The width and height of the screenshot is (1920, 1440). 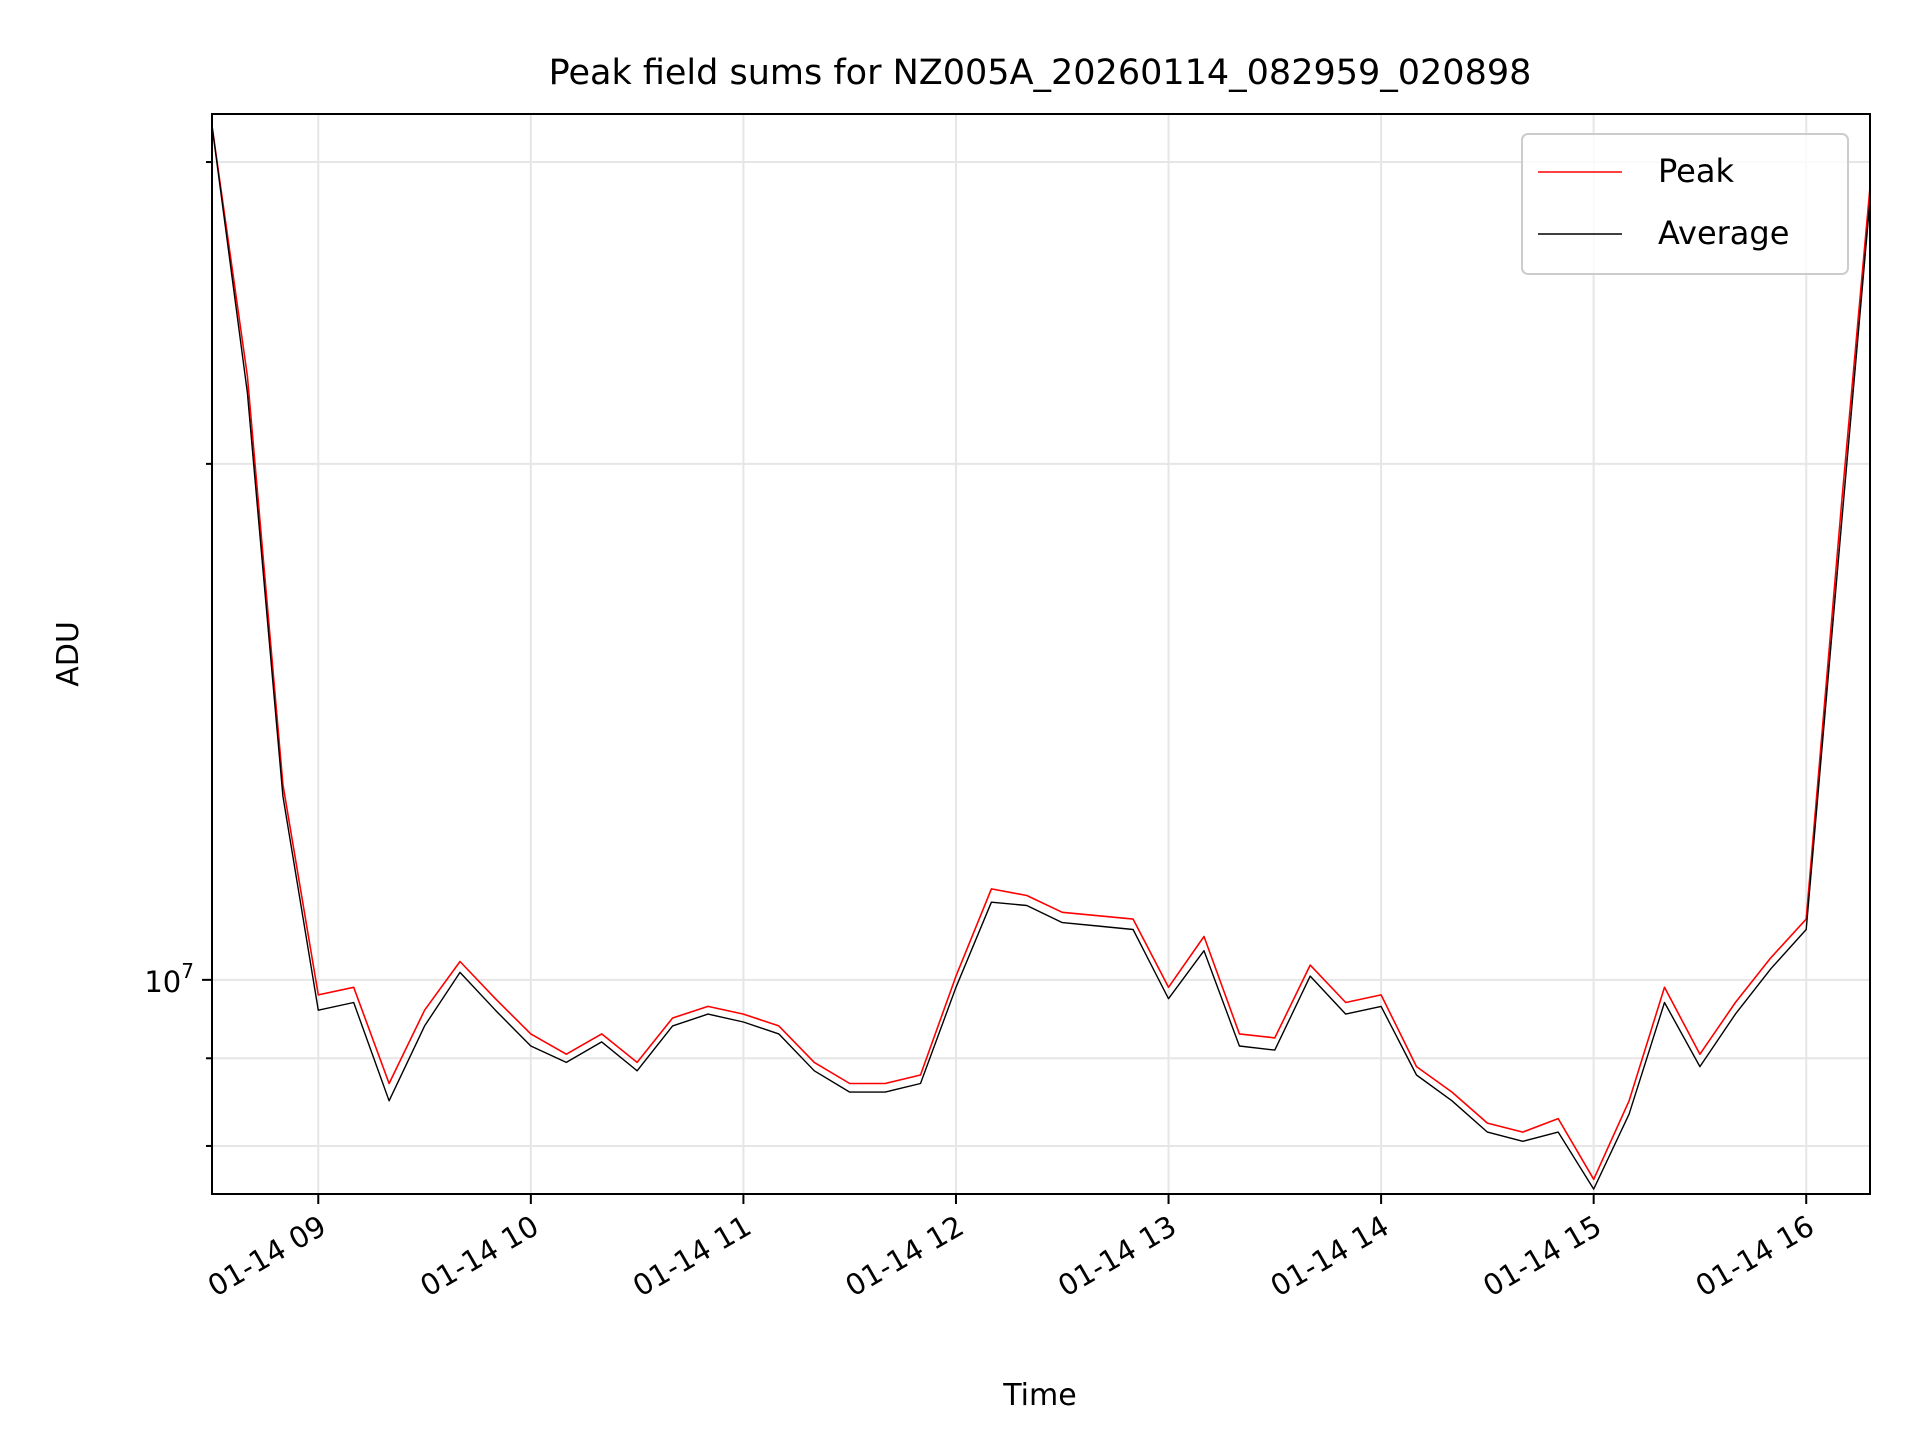 What do you see at coordinates (68, 654) in the screenshot?
I see `y-axis-label: ADU` at bounding box center [68, 654].